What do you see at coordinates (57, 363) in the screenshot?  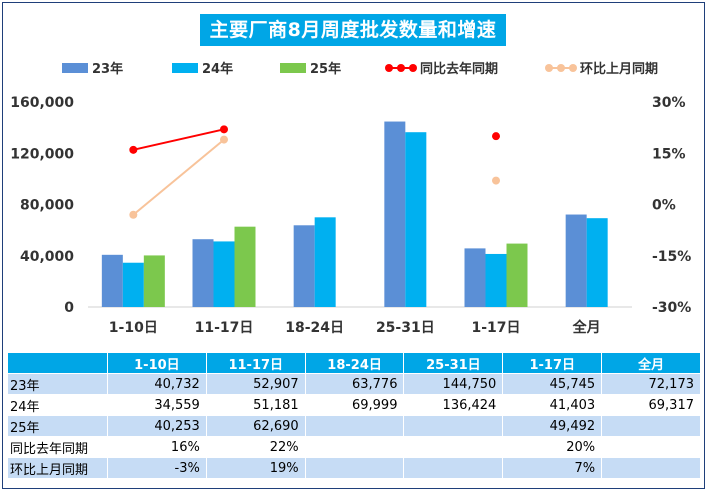 I see `table-header-cell` at bounding box center [57, 363].